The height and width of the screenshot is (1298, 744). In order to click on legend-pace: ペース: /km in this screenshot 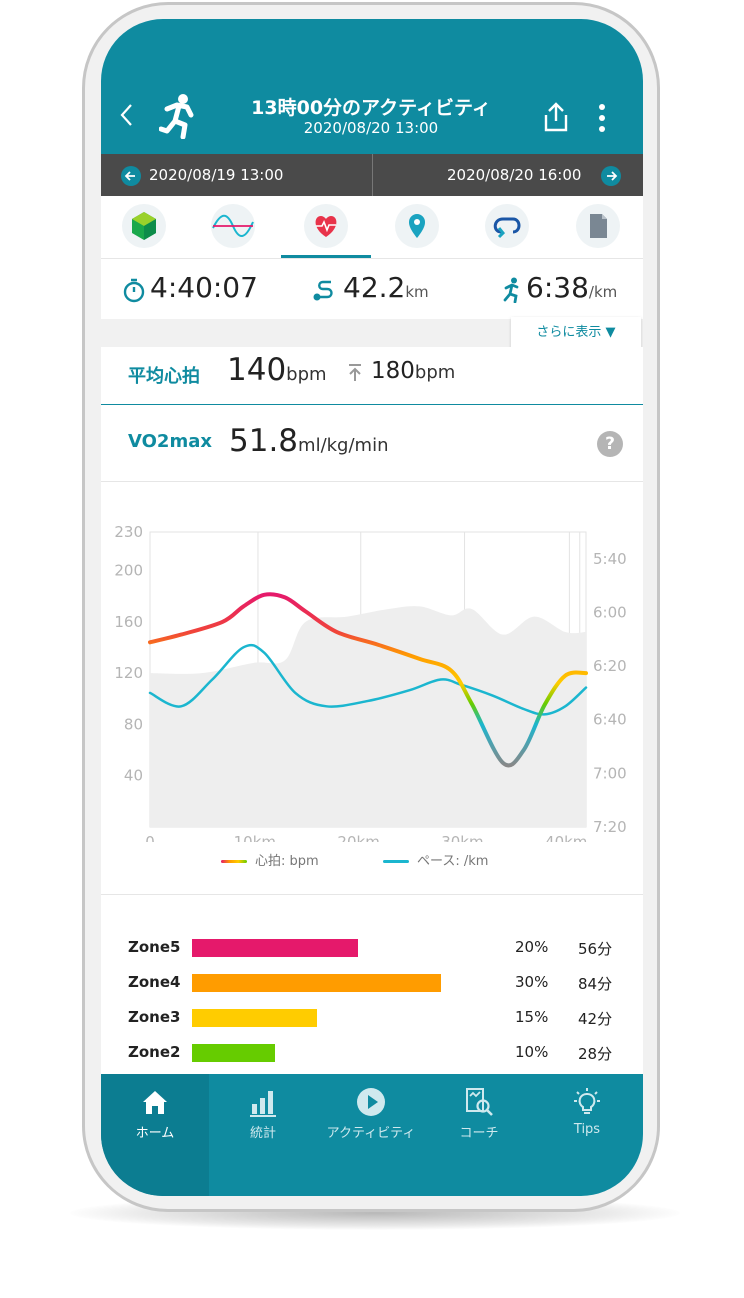, I will do `click(435, 859)`.